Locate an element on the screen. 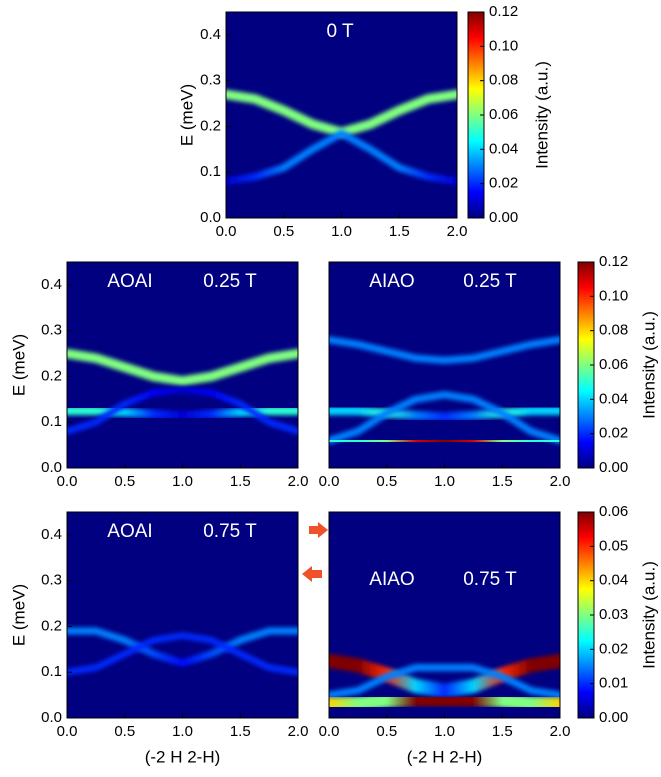  colorbar-tick-label: 0.01 is located at coordinates (613, 683).